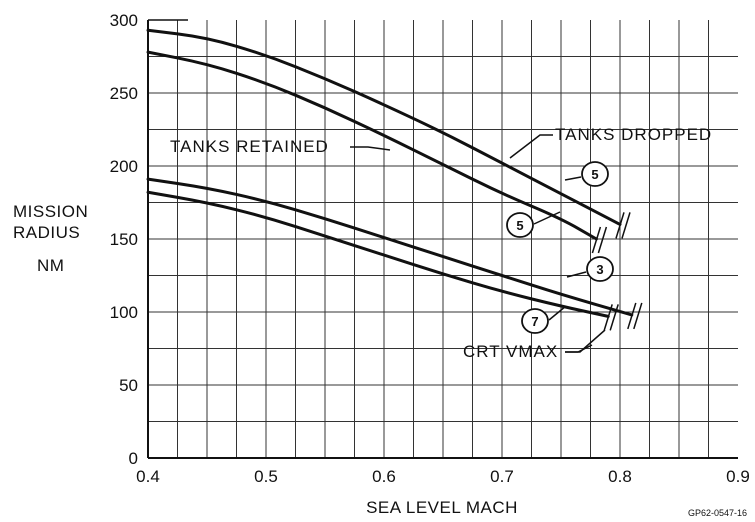 The image size is (755, 522). Describe the element at coordinates (133, 458) in the screenshot. I see `y-tick-label: 0` at that location.